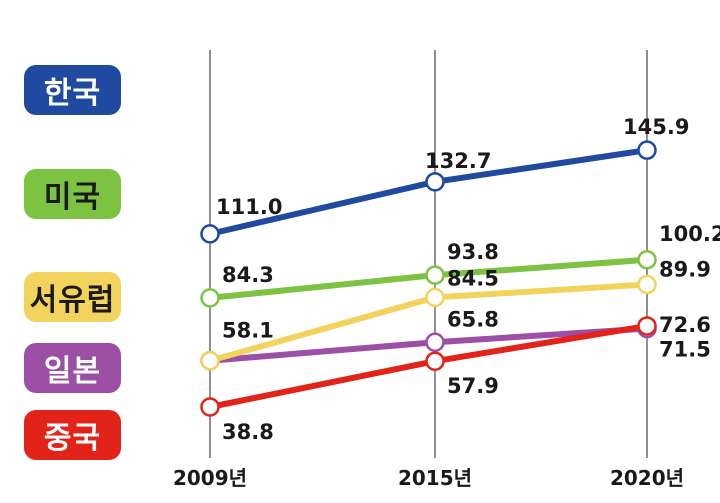  Describe the element at coordinates (248, 331) in the screenshot. I see `data-label: 58.1` at that location.